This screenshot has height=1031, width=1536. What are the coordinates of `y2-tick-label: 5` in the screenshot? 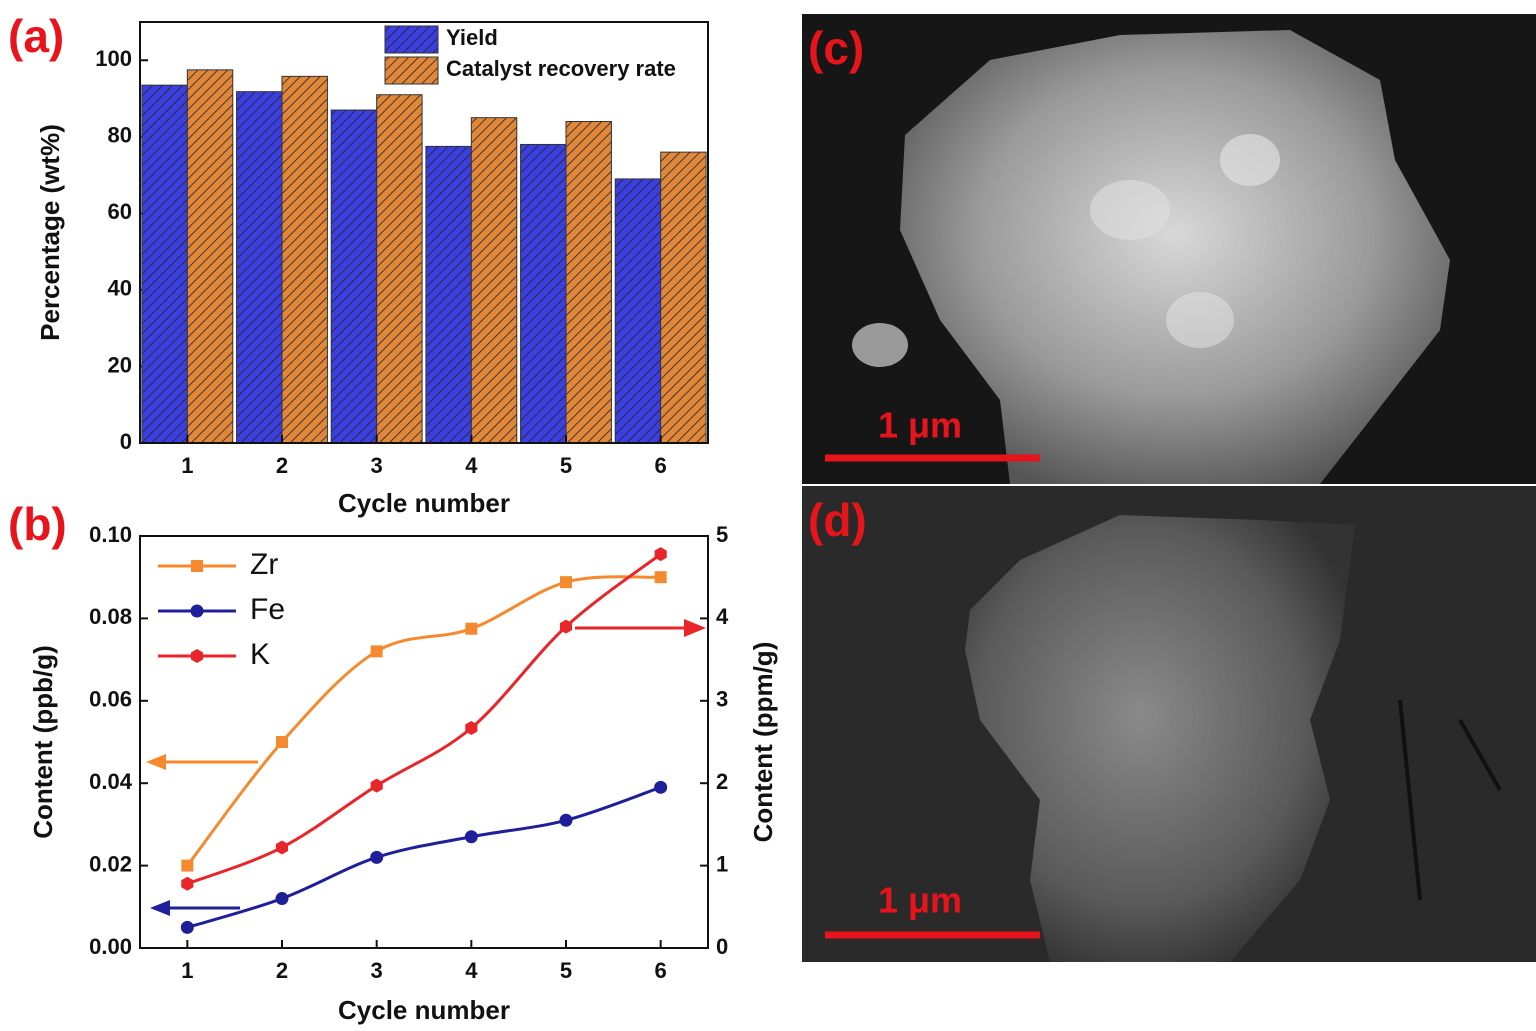 It's located at (722, 534).